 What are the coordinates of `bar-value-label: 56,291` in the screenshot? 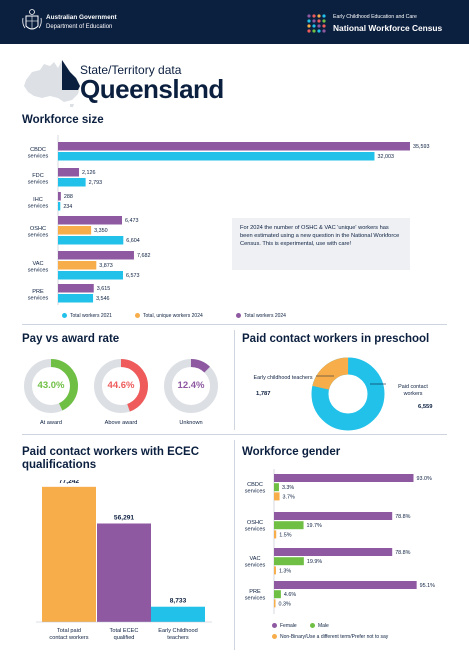 It's located at (124, 517).